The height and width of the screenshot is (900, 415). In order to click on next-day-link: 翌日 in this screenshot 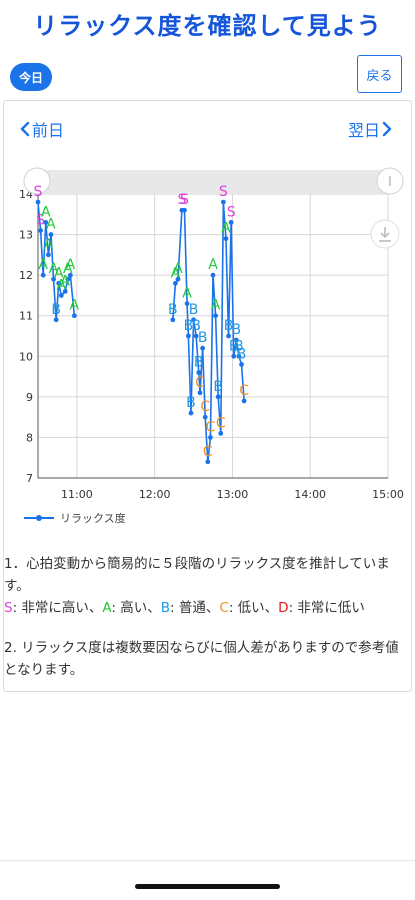, I will do `click(371, 129)`.